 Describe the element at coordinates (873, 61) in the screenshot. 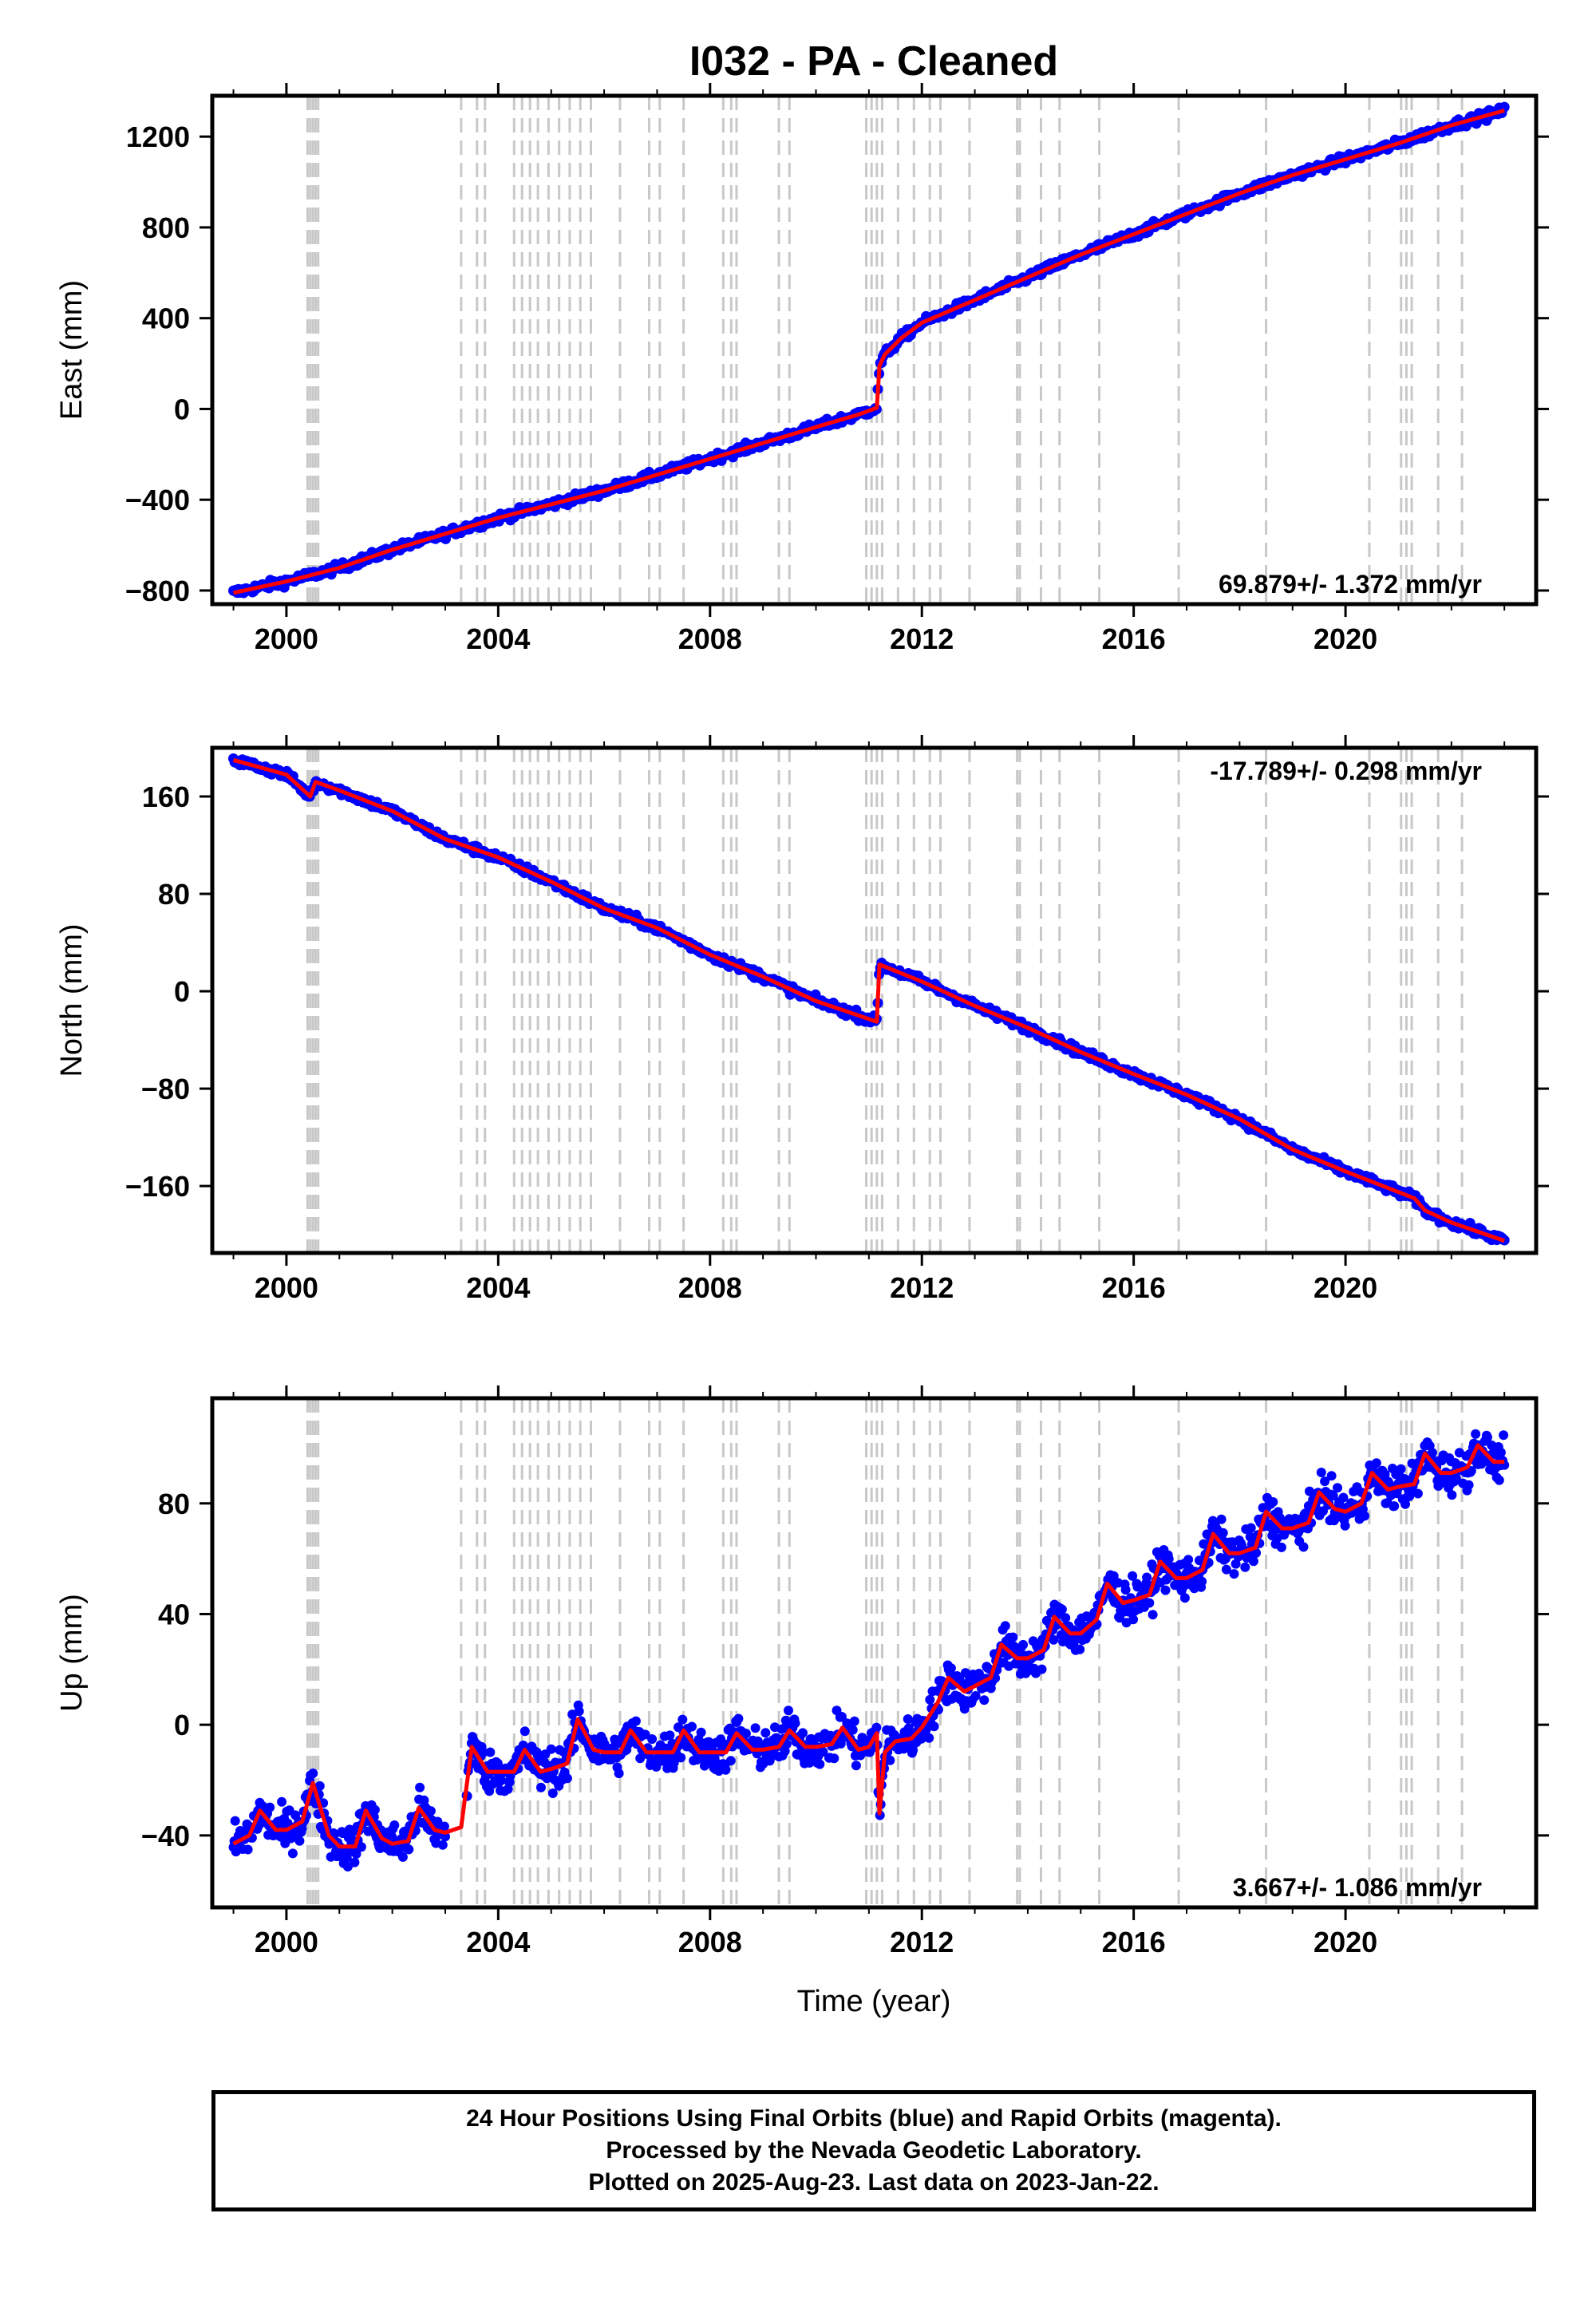

I see `chart-title: I032 - PA - Cleaned` at that location.